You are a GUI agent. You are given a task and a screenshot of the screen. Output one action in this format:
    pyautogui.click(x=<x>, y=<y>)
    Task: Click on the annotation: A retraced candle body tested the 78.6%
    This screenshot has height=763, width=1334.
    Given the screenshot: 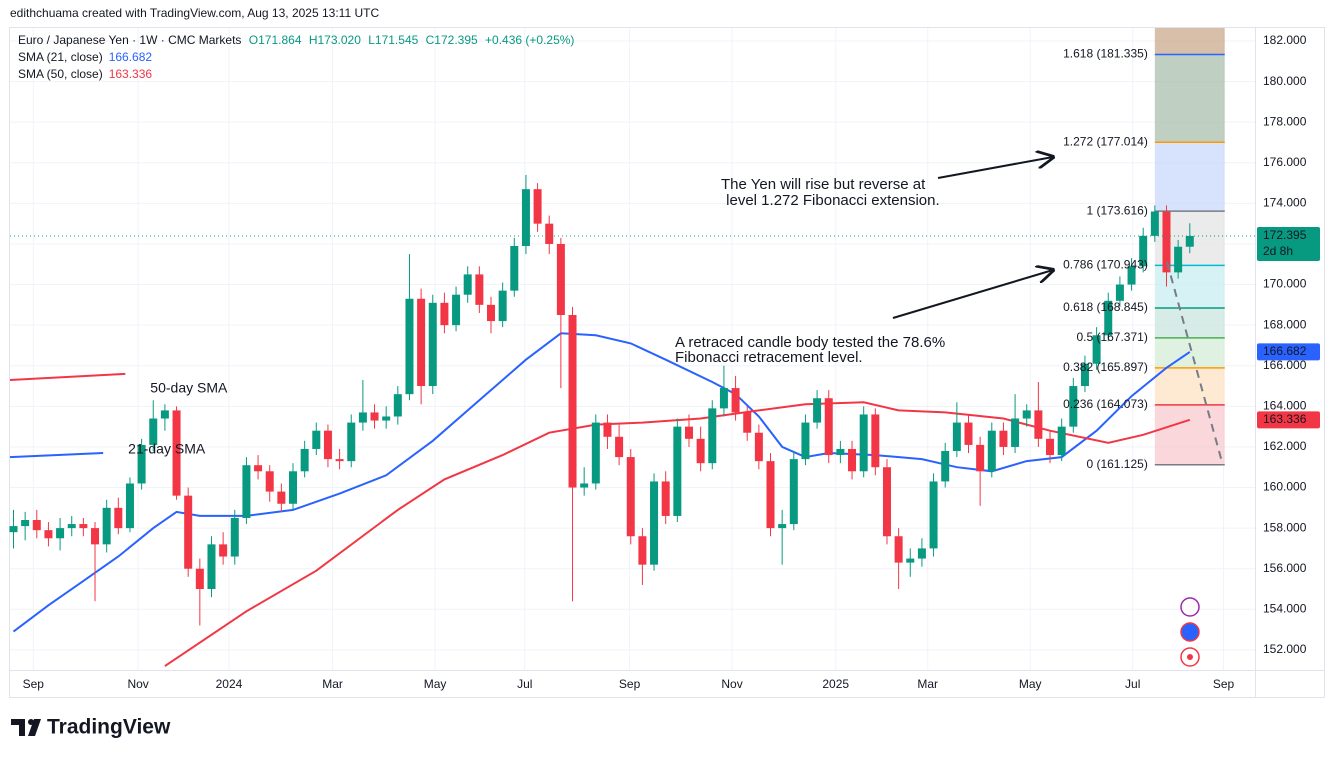 What is the action you would take?
    pyautogui.click(x=810, y=342)
    